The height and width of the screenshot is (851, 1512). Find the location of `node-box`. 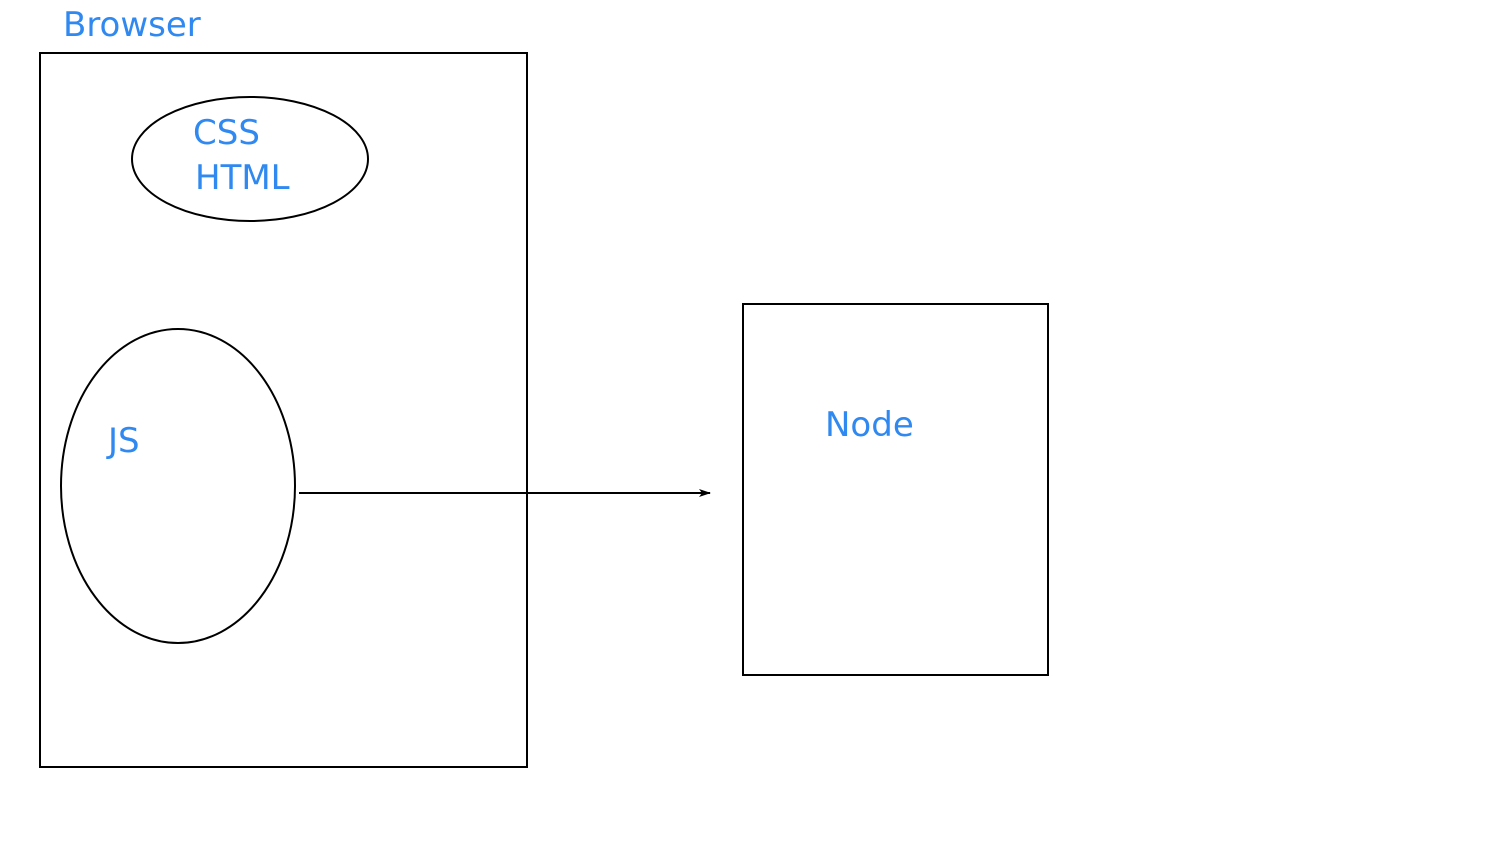

node-box is located at coordinates (895, 489).